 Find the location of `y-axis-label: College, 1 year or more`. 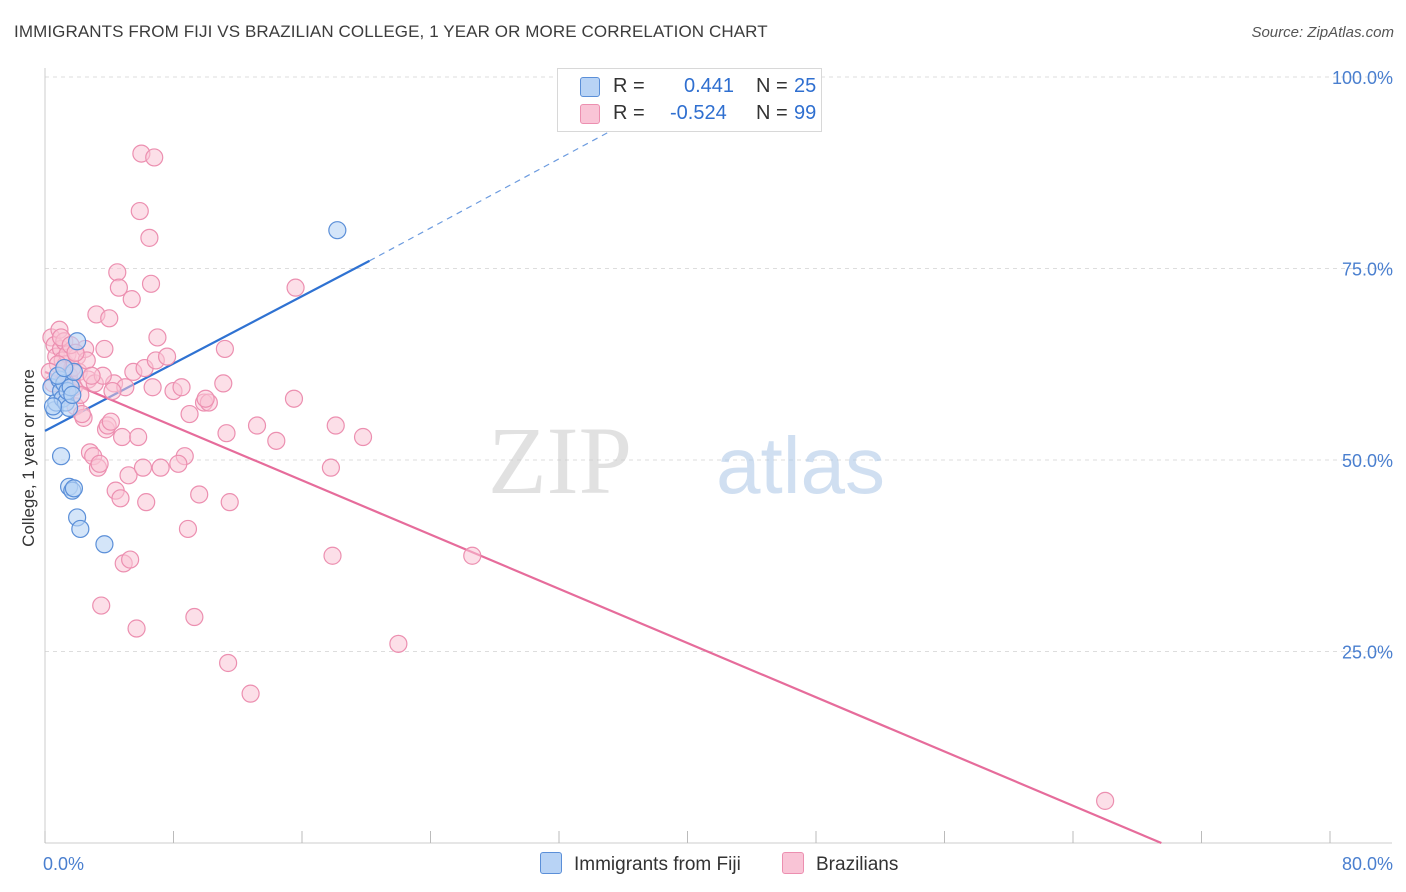

y-axis-label: College, 1 year or more is located at coordinates (28, 458).